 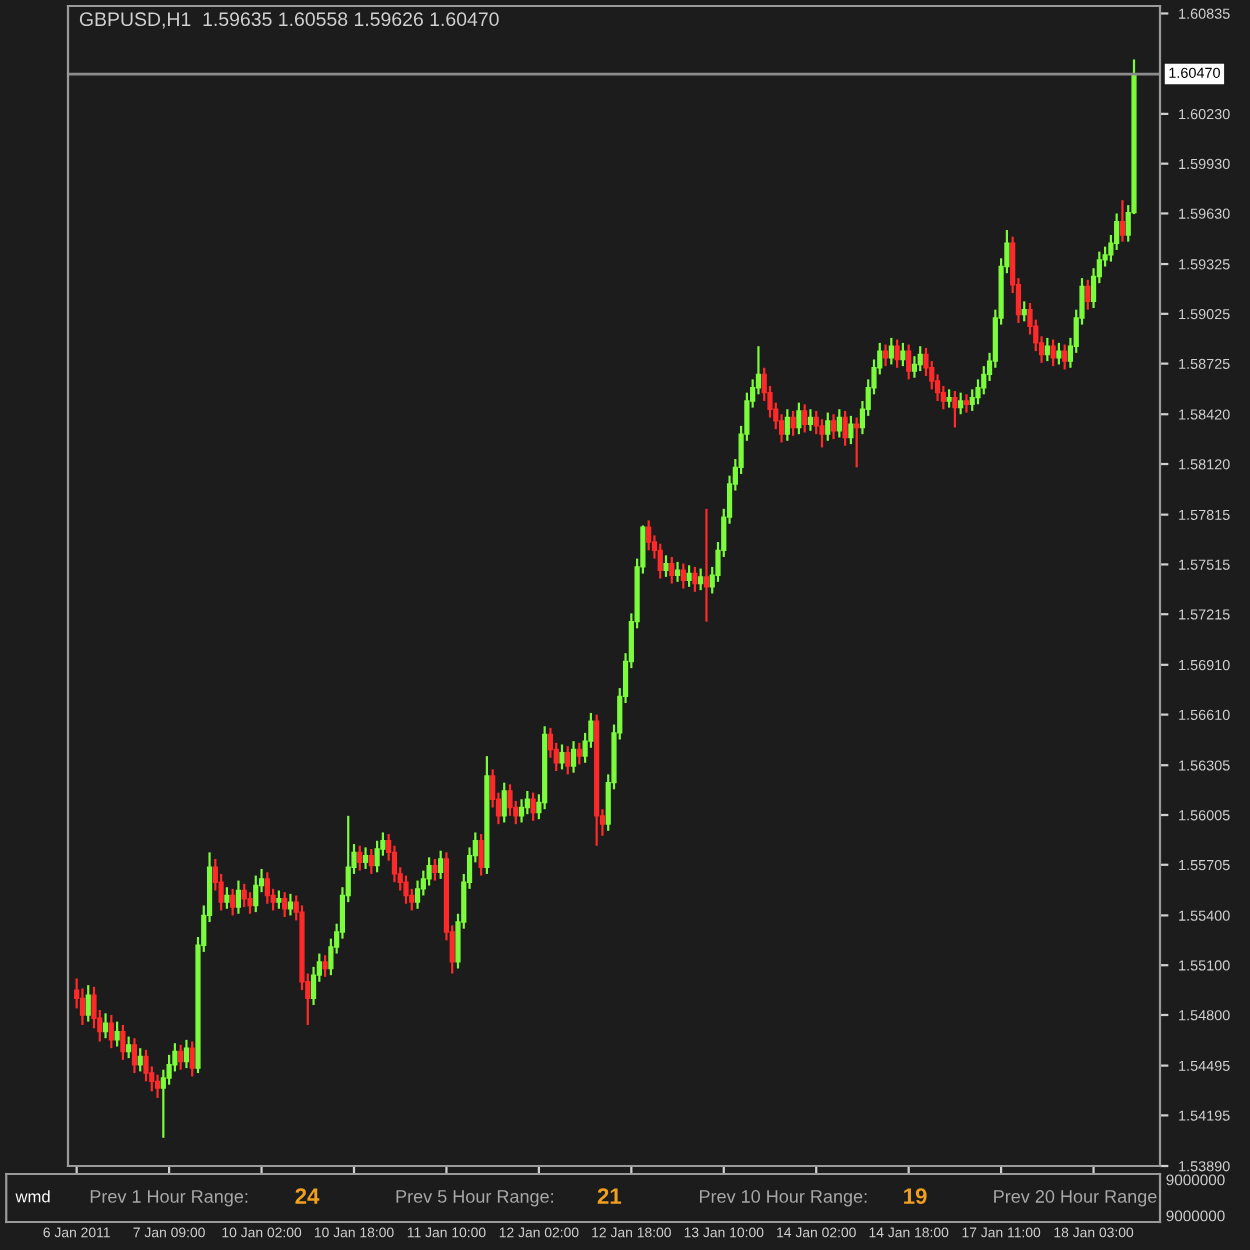 I want to click on text: Prev 10 Hour Range:, so click(x=783, y=1198).